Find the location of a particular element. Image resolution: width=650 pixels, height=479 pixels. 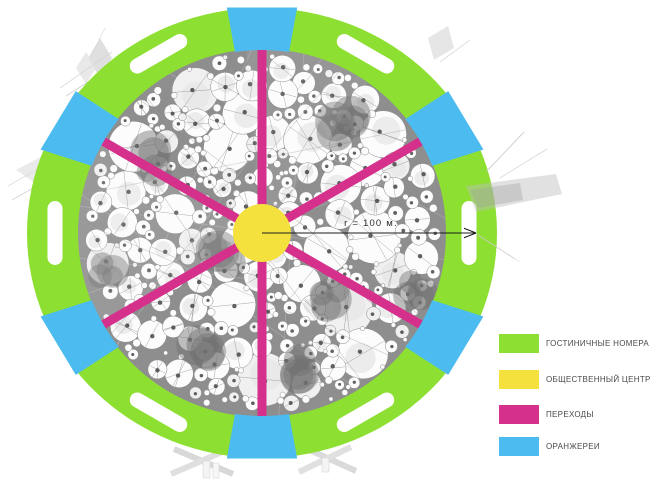

legend-swatch-public-center is located at coordinates (519, 379).